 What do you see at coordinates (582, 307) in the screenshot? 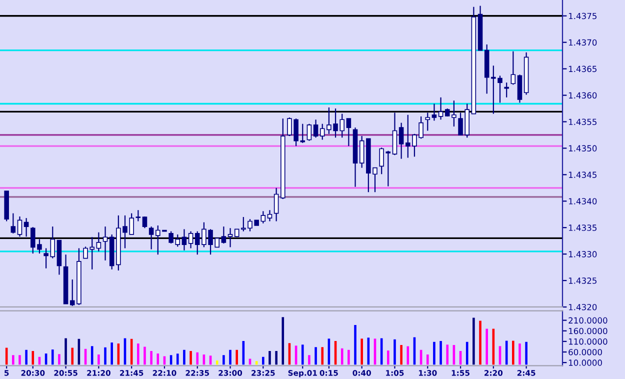
I see `y-tick-label: 1.4320` at bounding box center [582, 307].